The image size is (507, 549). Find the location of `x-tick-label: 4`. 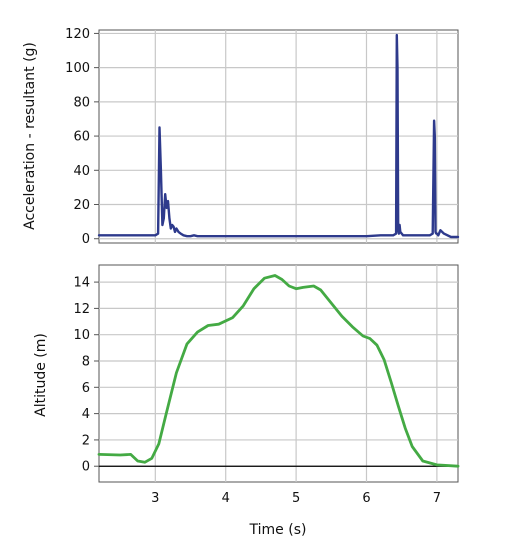

x-tick-label: 4 is located at coordinates (226, 498).